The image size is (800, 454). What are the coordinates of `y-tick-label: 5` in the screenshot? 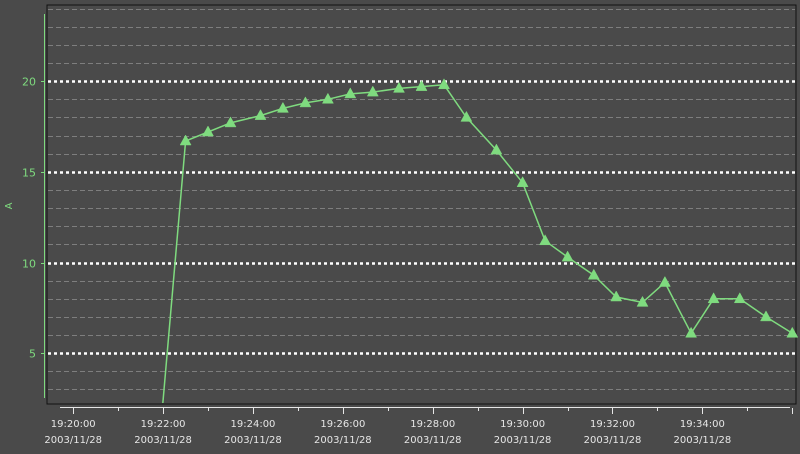 It's located at (32, 354).